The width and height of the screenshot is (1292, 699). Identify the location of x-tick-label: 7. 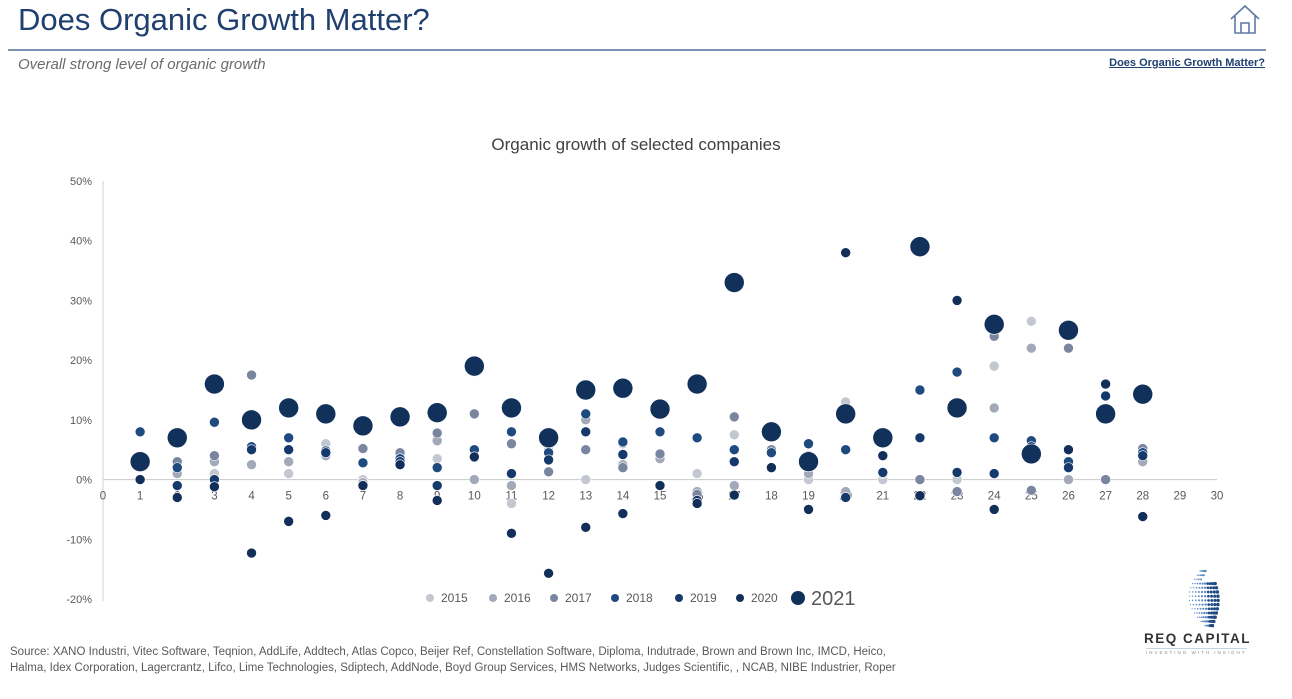
(363, 497).